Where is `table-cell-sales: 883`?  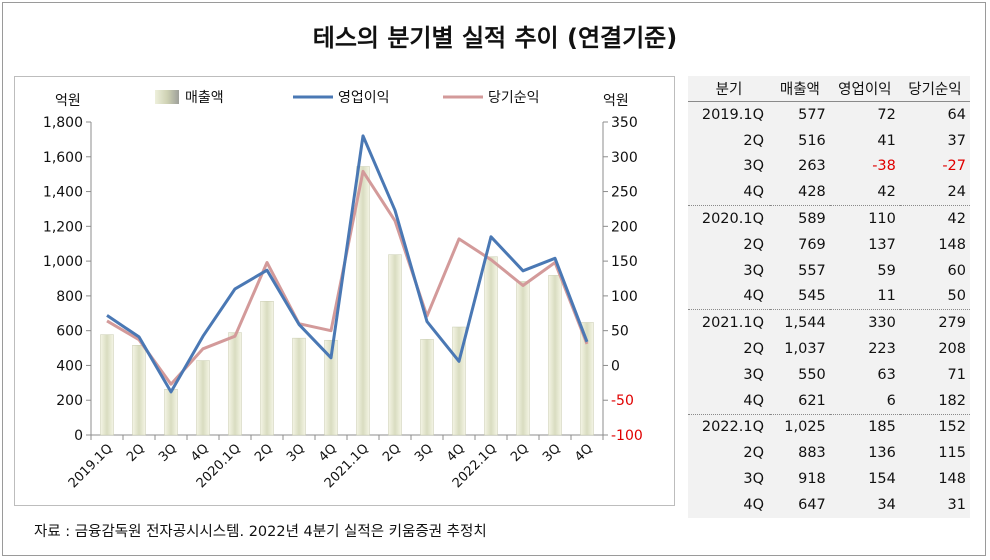 table-cell-sales: 883 is located at coordinates (812, 453).